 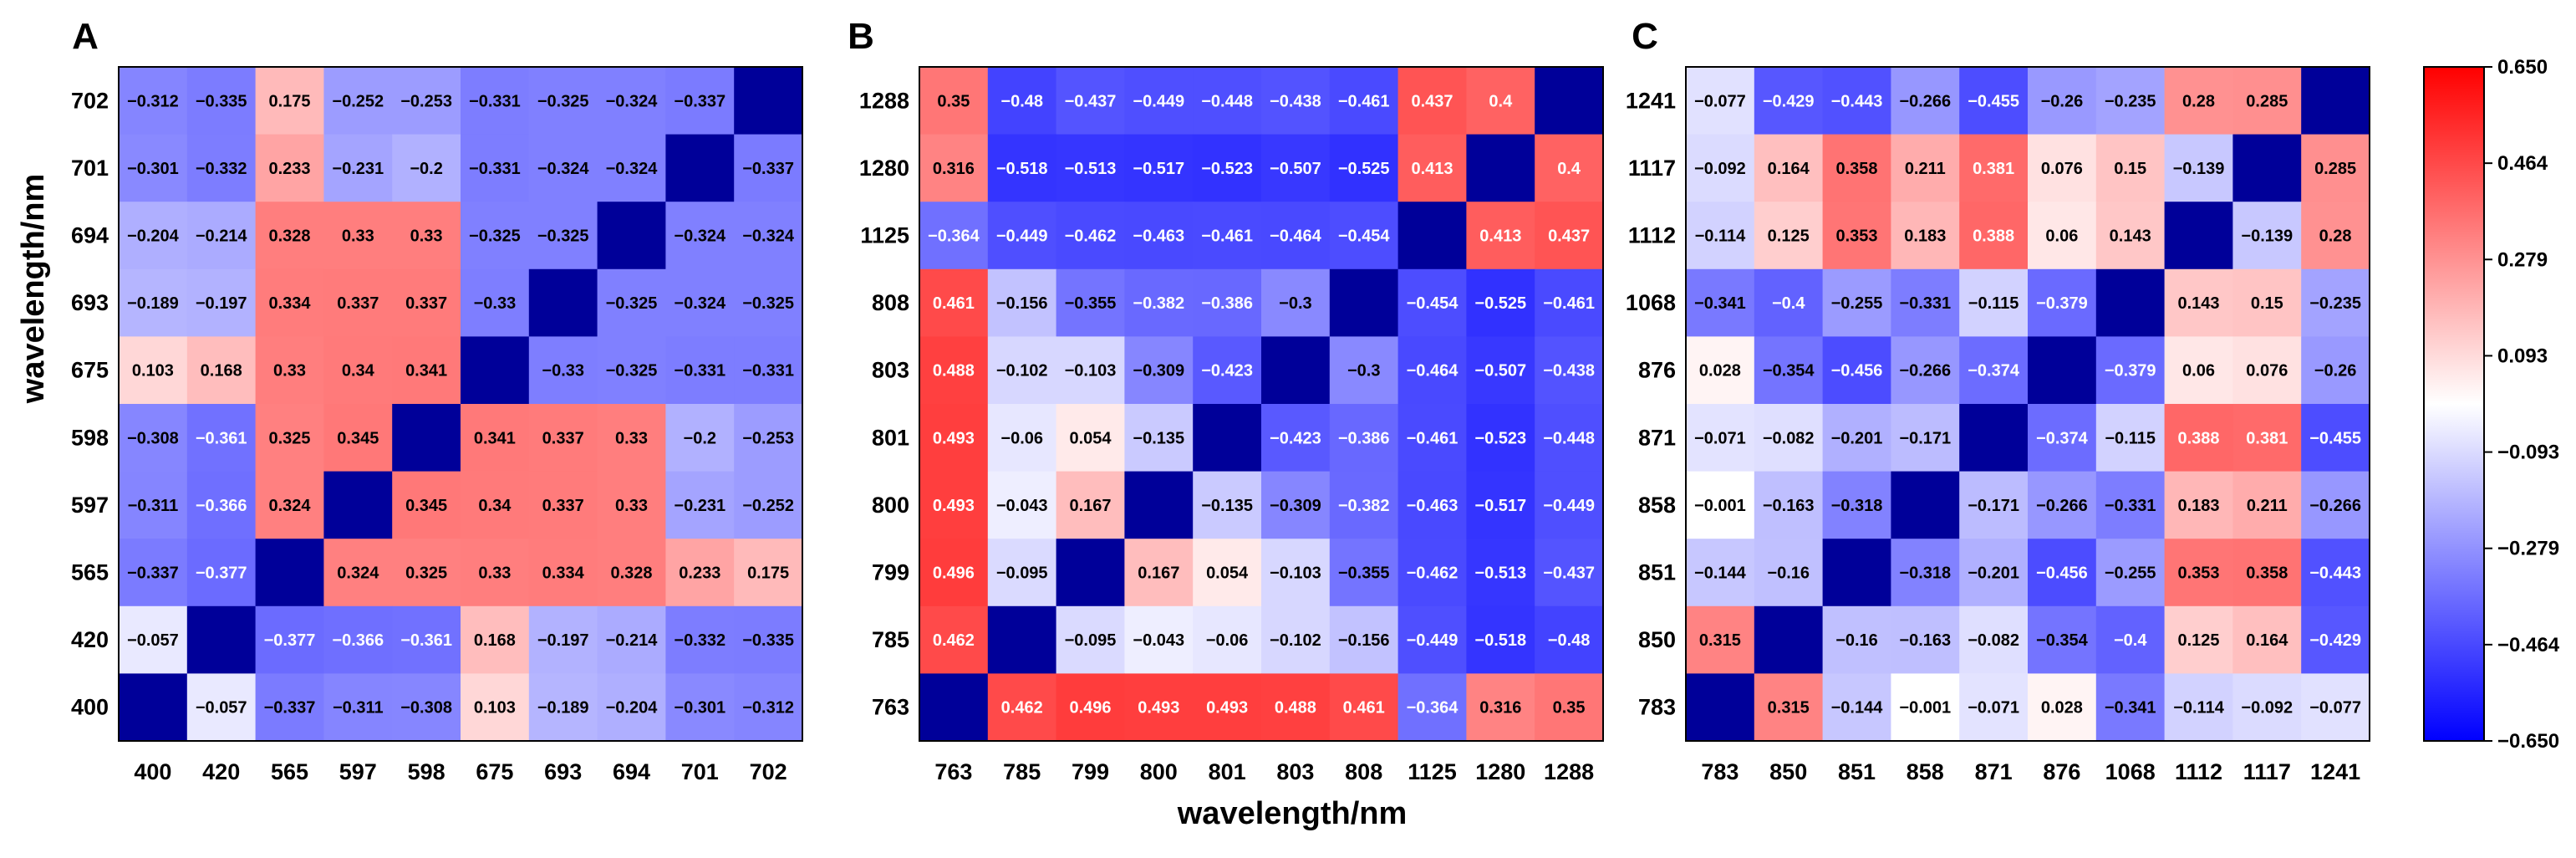 What do you see at coordinates (1856, 169) in the screenshot?
I see `cell-value-label: 0.358` at bounding box center [1856, 169].